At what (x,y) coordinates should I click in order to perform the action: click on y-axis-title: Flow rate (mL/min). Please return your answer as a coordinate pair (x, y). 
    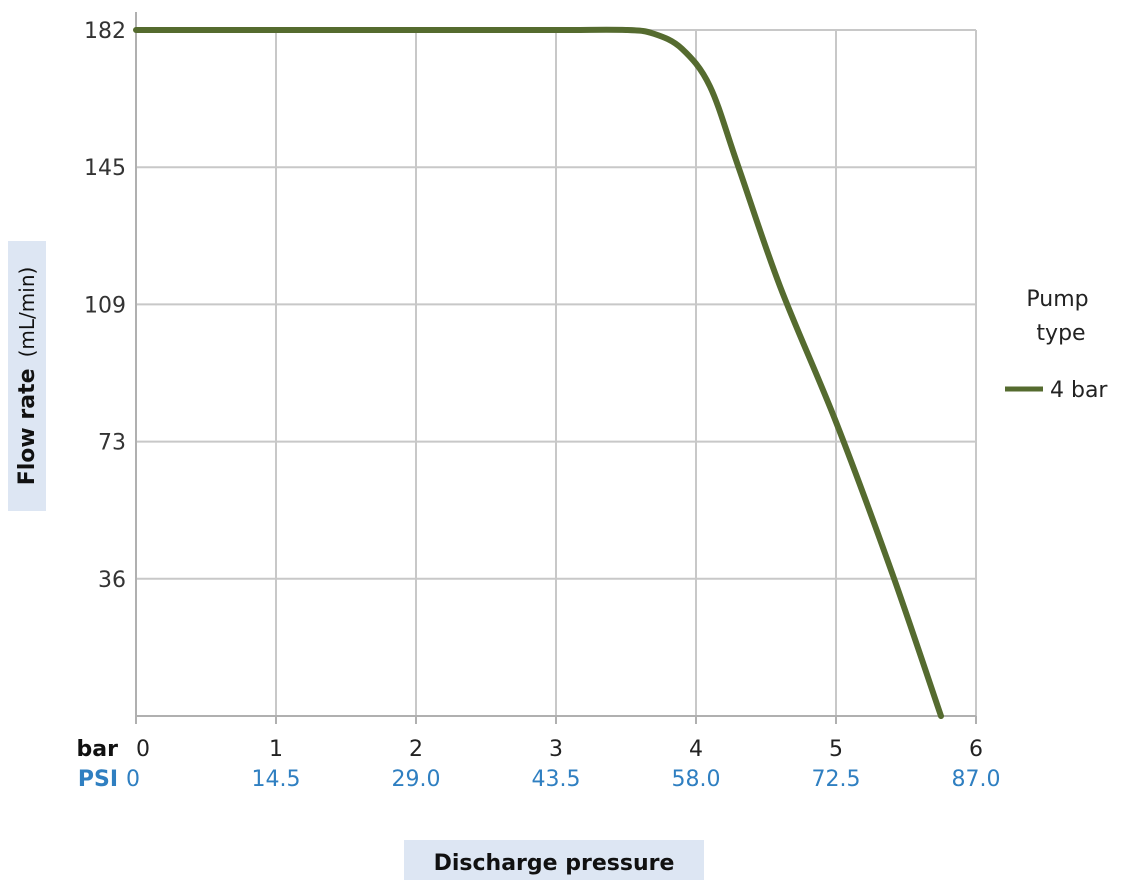
    Looking at the image, I should click on (27, 376).